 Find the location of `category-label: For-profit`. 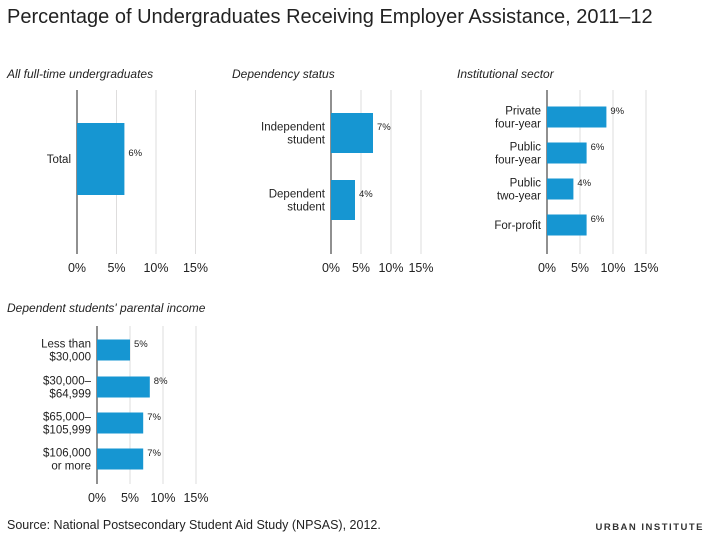

category-label: For-profit is located at coordinates (517, 226).